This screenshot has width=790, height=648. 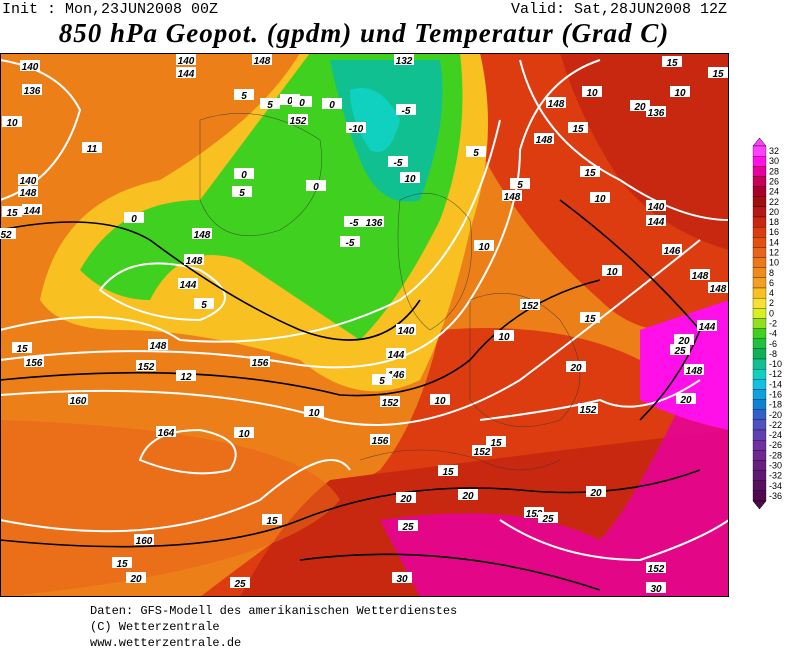 What do you see at coordinates (774, 161) in the screenshot?
I see `colorbar-label: 30` at bounding box center [774, 161].